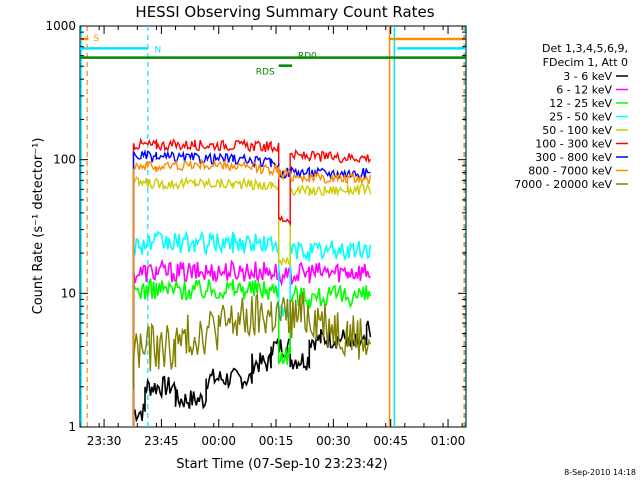  I want to click on legend-header-line-1: Det 1,3,4,5,6,9,, so click(585, 48).